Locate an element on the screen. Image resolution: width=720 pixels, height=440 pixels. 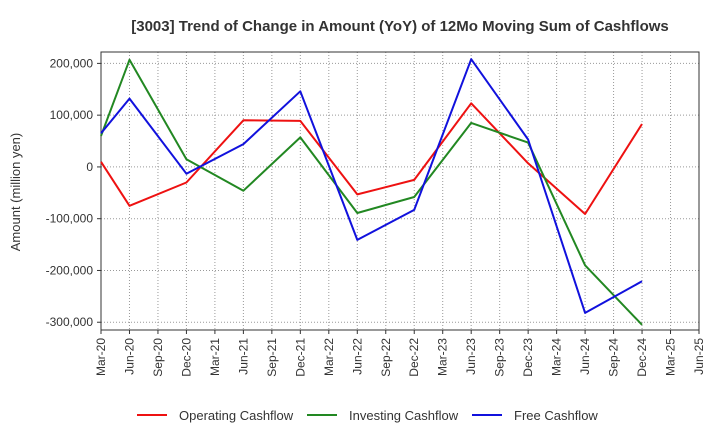
x-tick-label: Jun-21 is located at coordinates (243, 356).